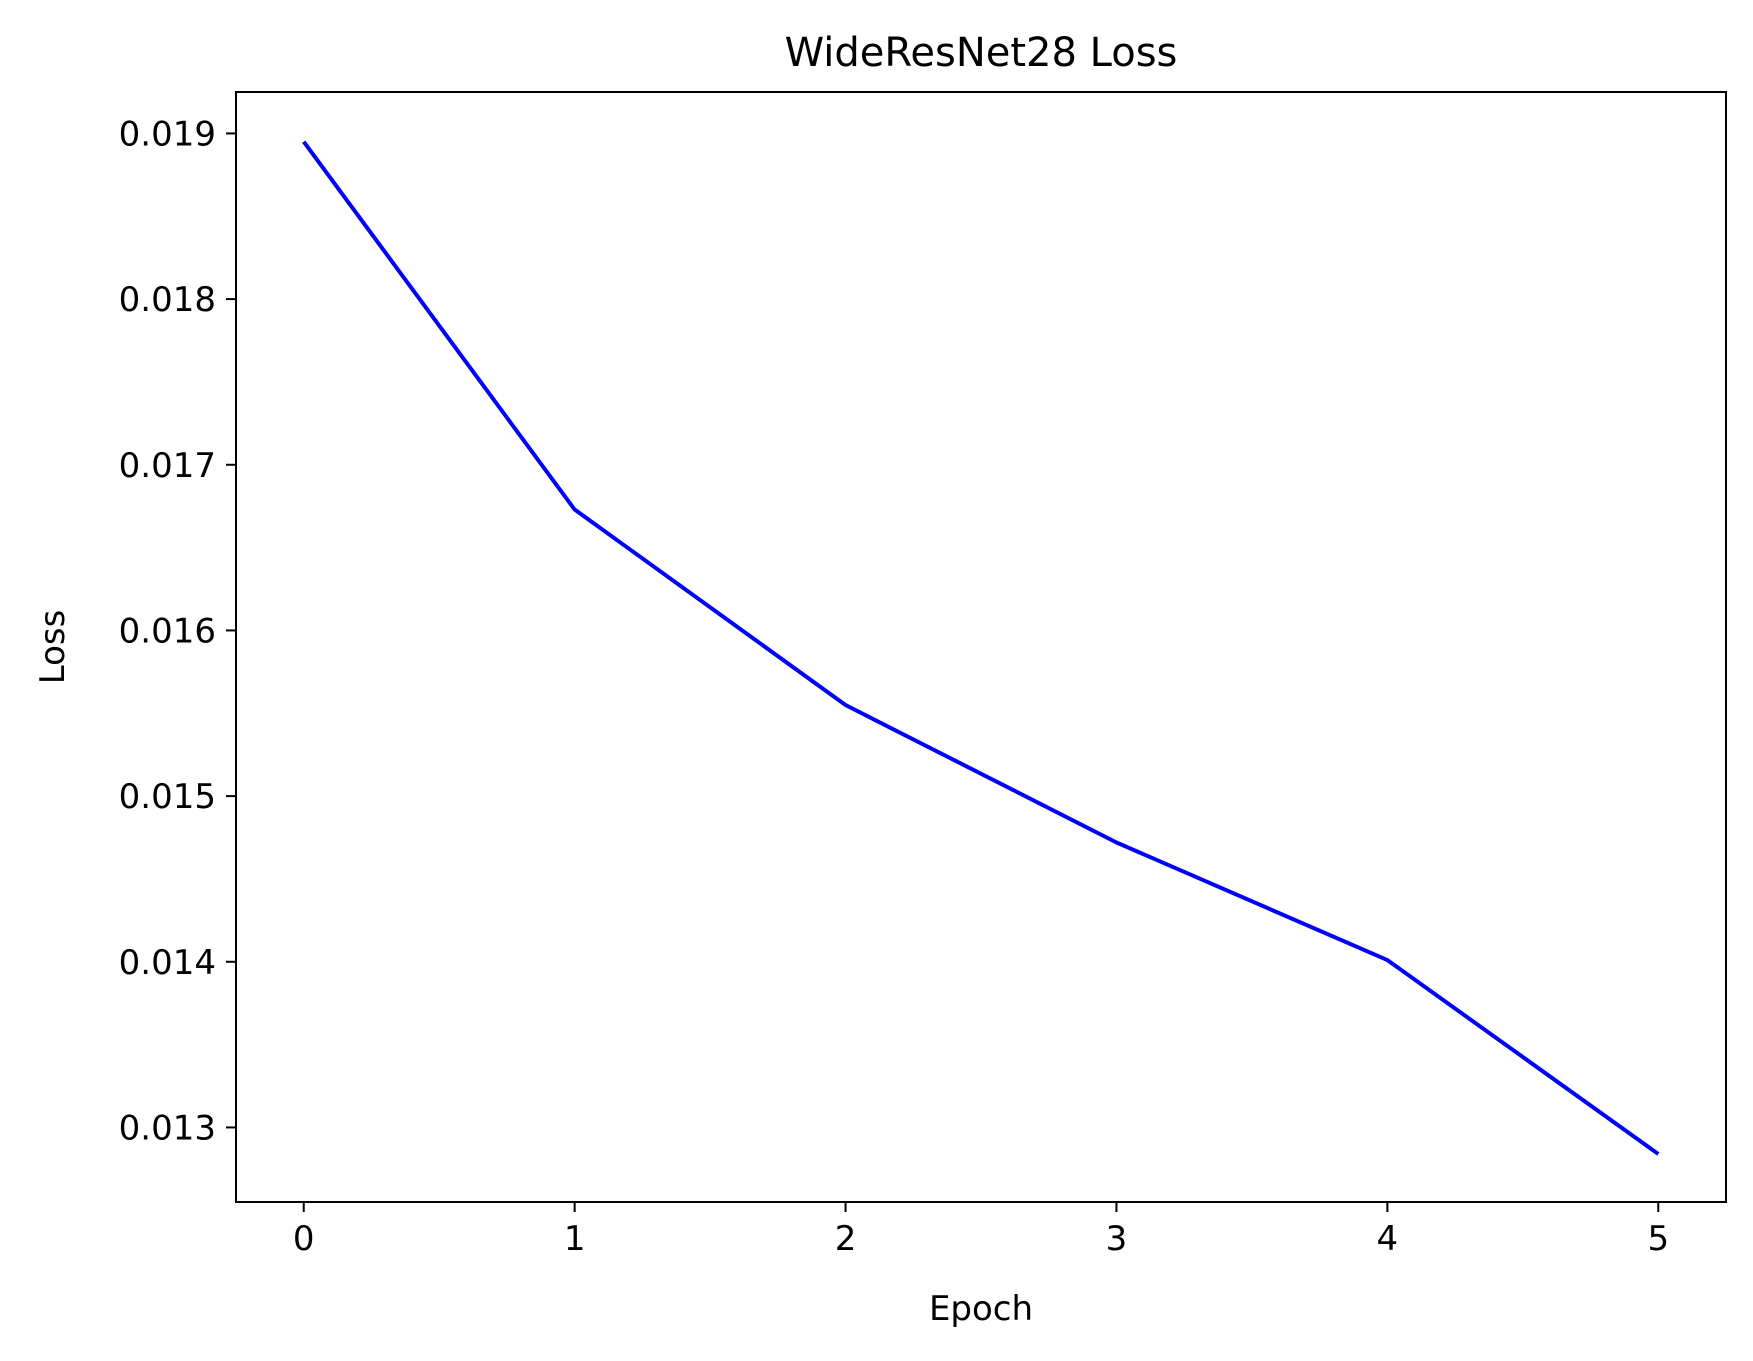 This screenshot has width=1753, height=1361. What do you see at coordinates (167, 631) in the screenshot?
I see `y-tick-label: 0.016` at bounding box center [167, 631].